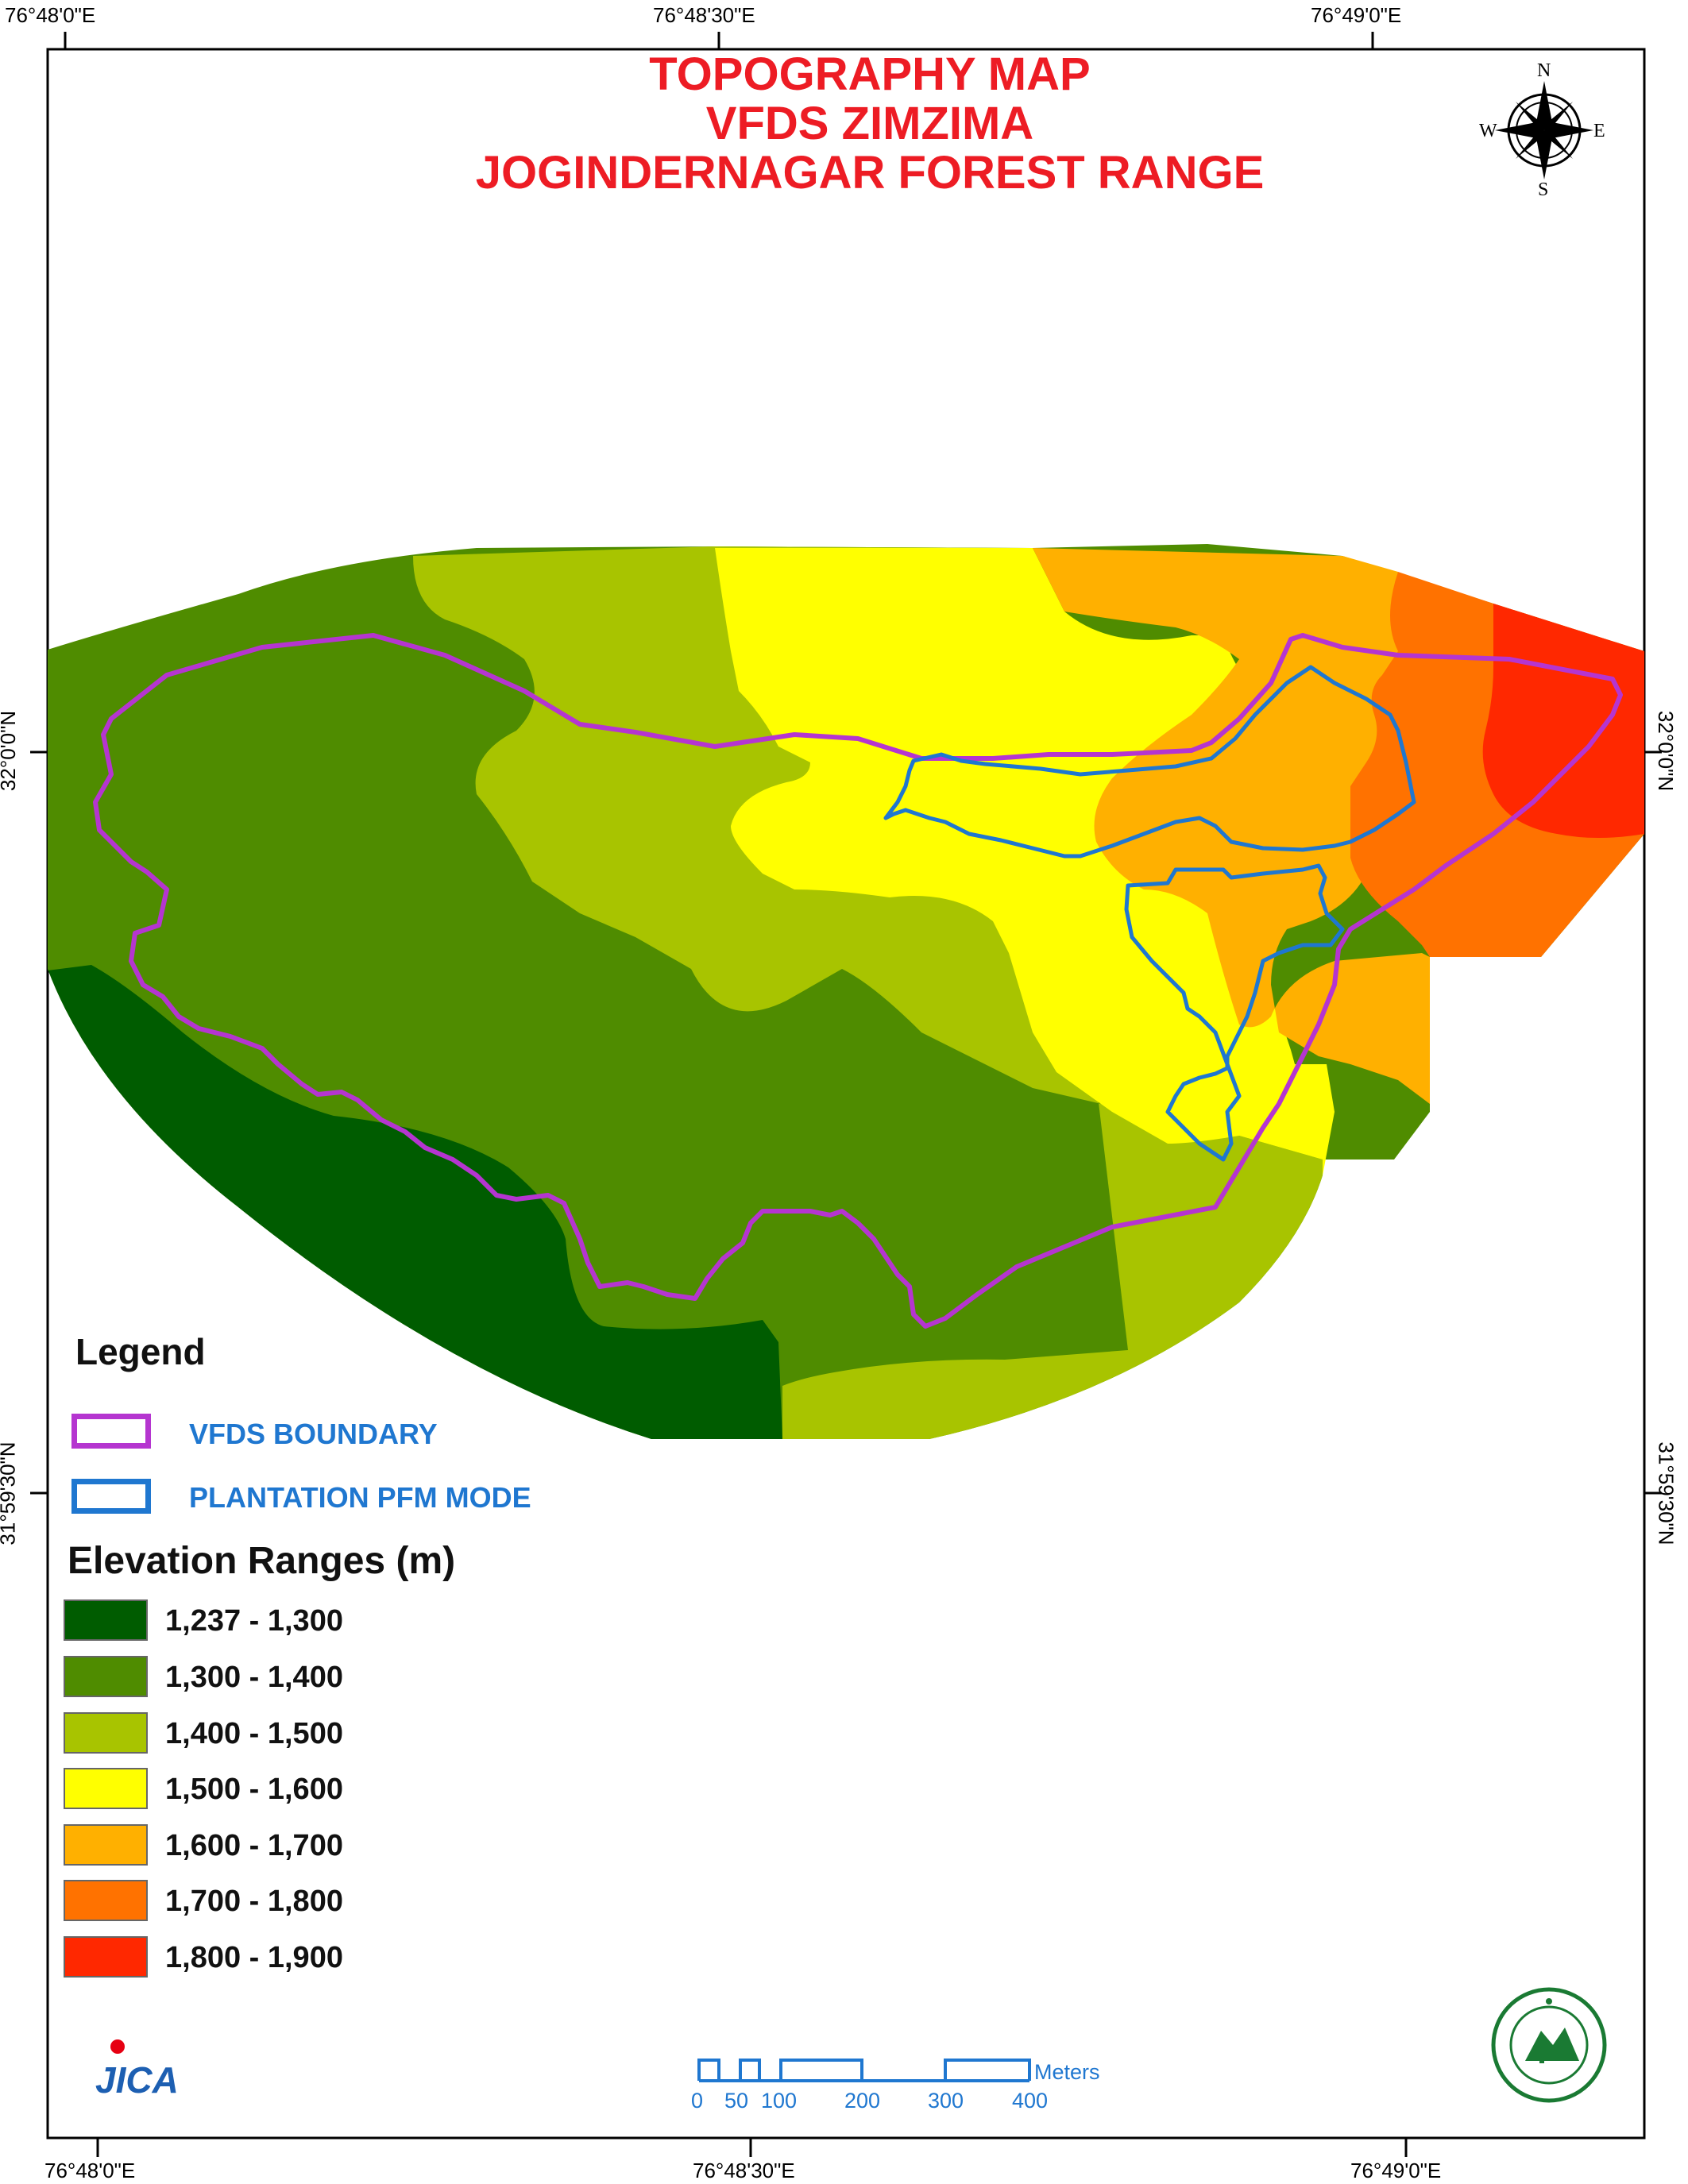 Image resolution: width=1688 pixels, height=2184 pixels. Describe the element at coordinates (1544, 70) in the screenshot. I see `north-label: N` at that location.